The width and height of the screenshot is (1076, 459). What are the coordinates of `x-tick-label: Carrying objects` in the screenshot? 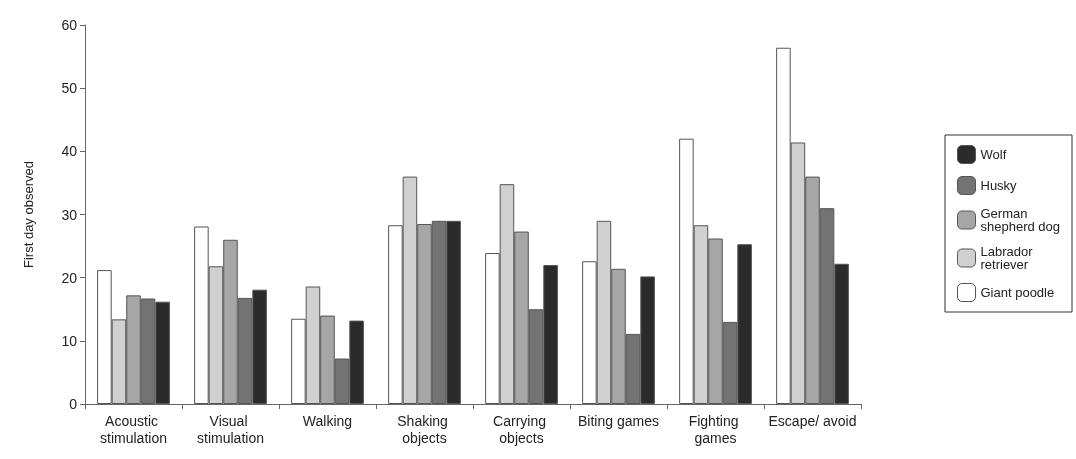 It's located at (521, 429).